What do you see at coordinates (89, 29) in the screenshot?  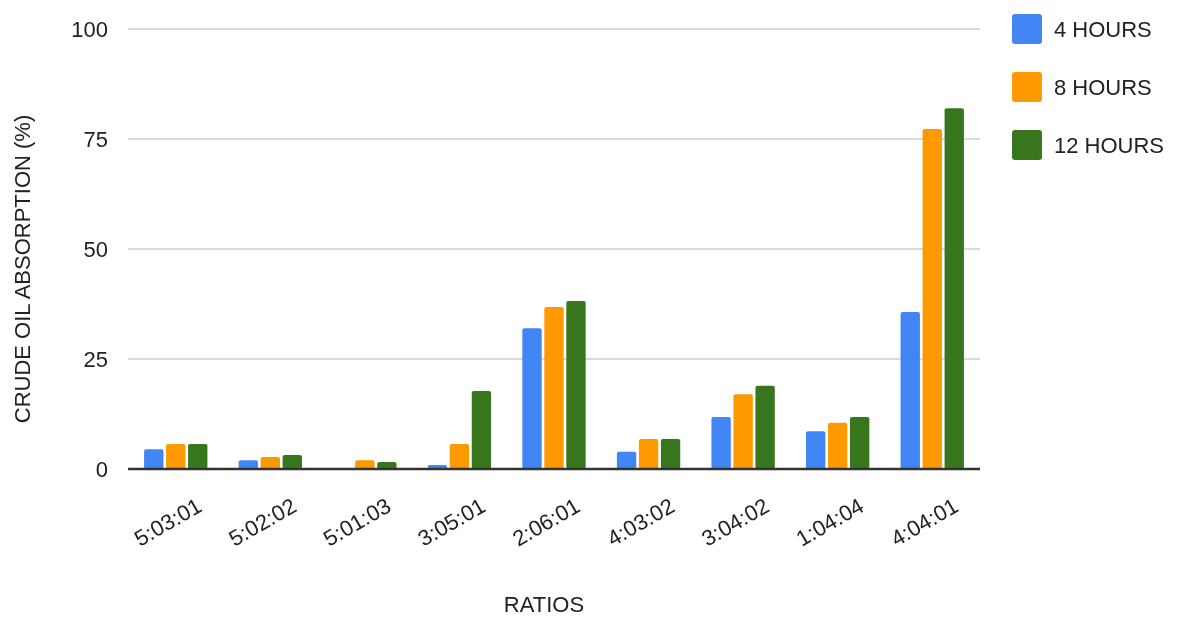 I see `y-tick-label: 100` at bounding box center [89, 29].